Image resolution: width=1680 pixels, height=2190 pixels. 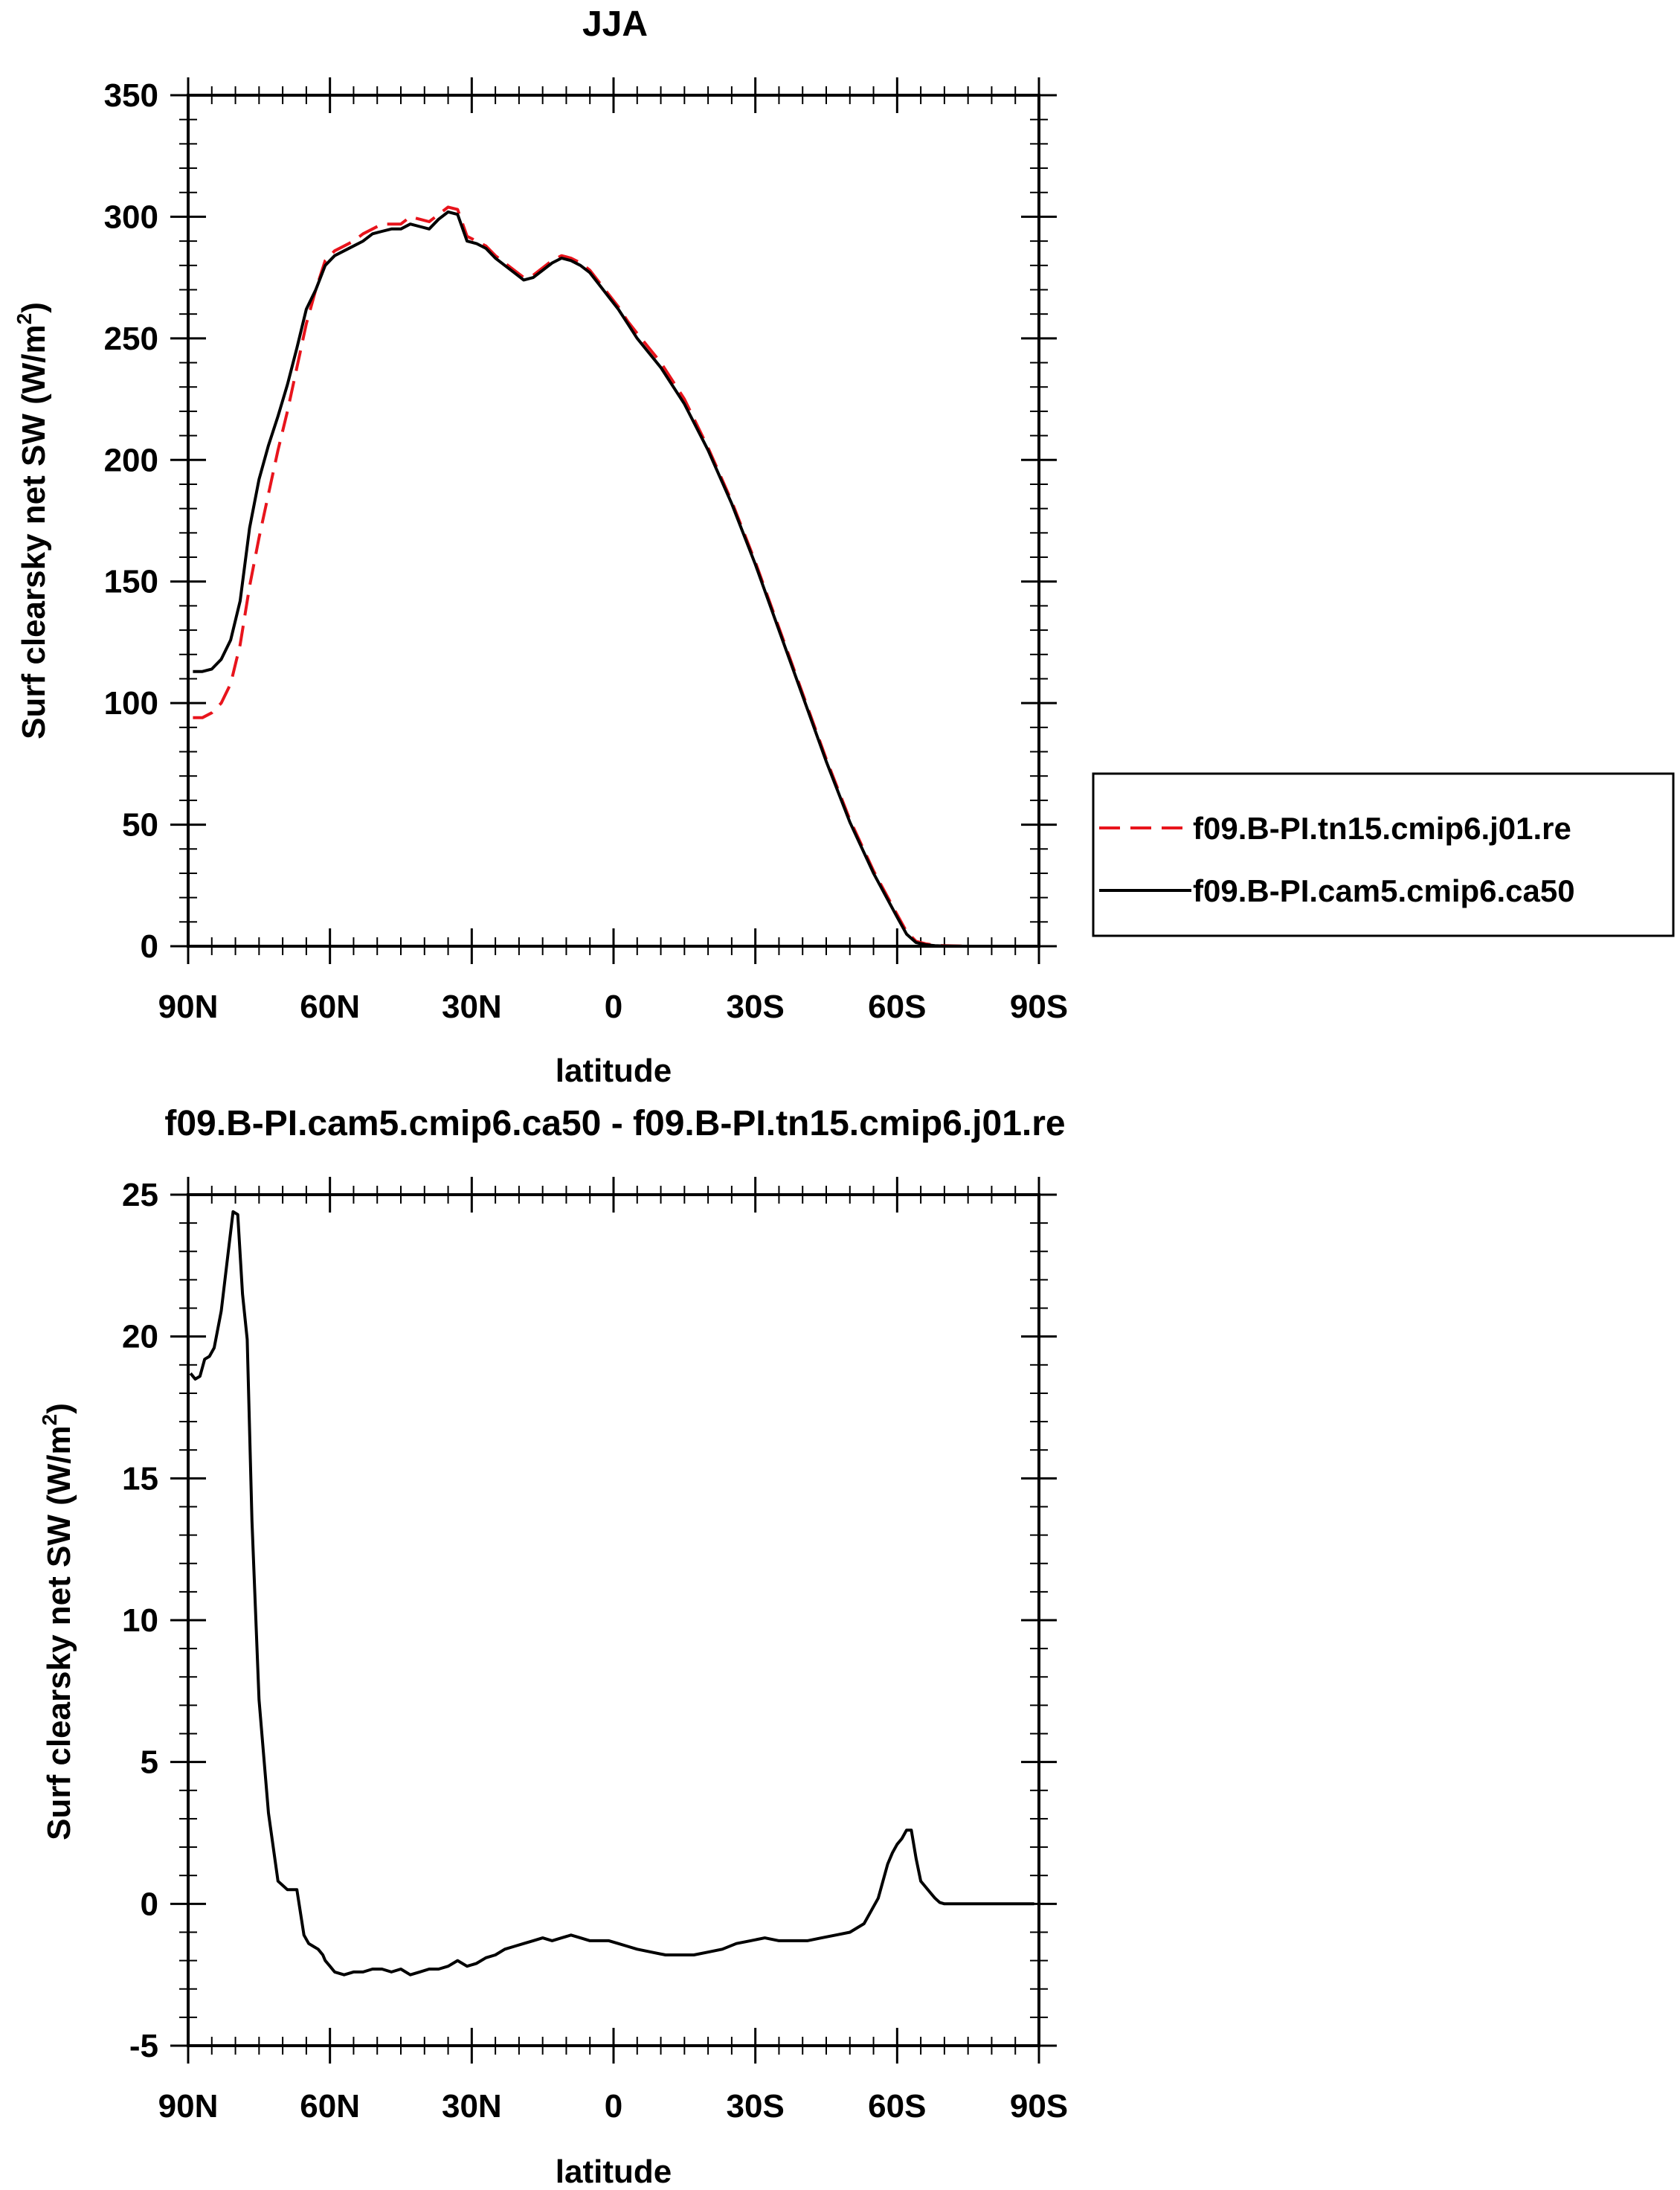 What do you see at coordinates (131, 460) in the screenshot?
I see `top-y-tick-label: 200` at bounding box center [131, 460].